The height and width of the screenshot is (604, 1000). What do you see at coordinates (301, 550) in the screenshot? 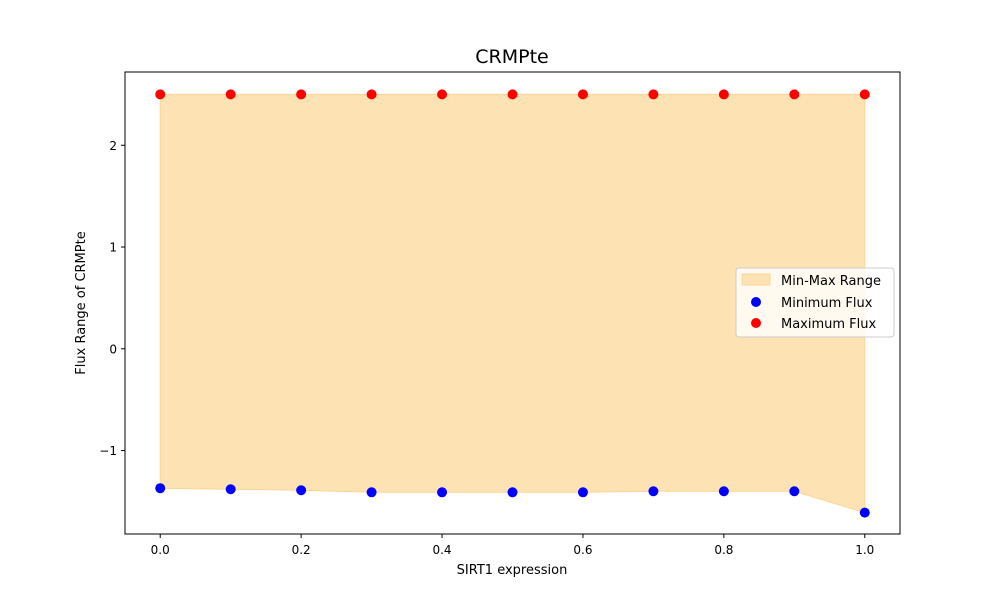
I see `x-tick-label: 0.2` at bounding box center [301, 550].